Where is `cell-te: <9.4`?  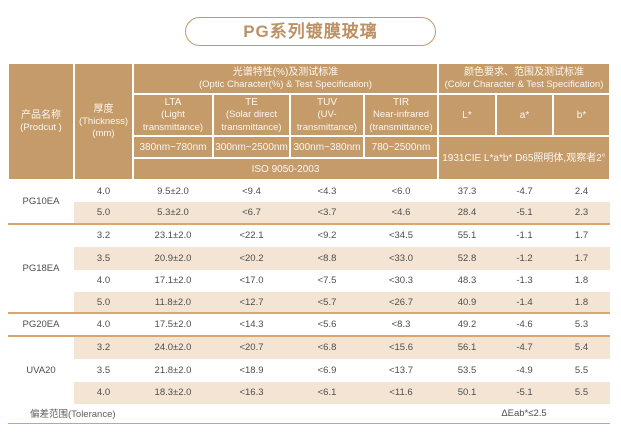
cell-te: <9.4 is located at coordinates (251, 191).